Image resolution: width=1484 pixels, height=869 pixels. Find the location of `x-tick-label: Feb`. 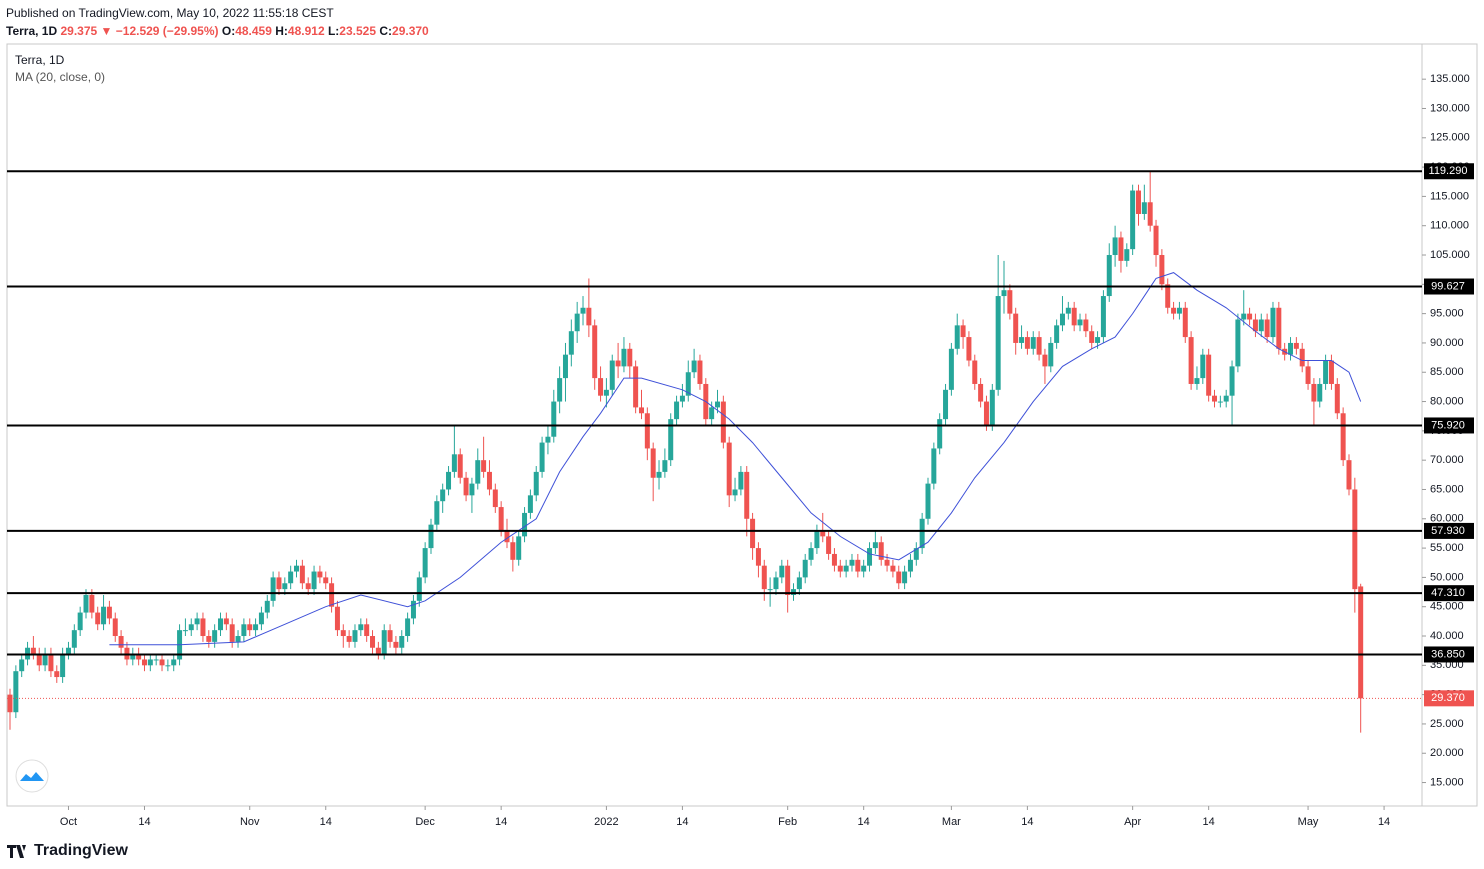

x-tick-label: Feb is located at coordinates (787, 822).